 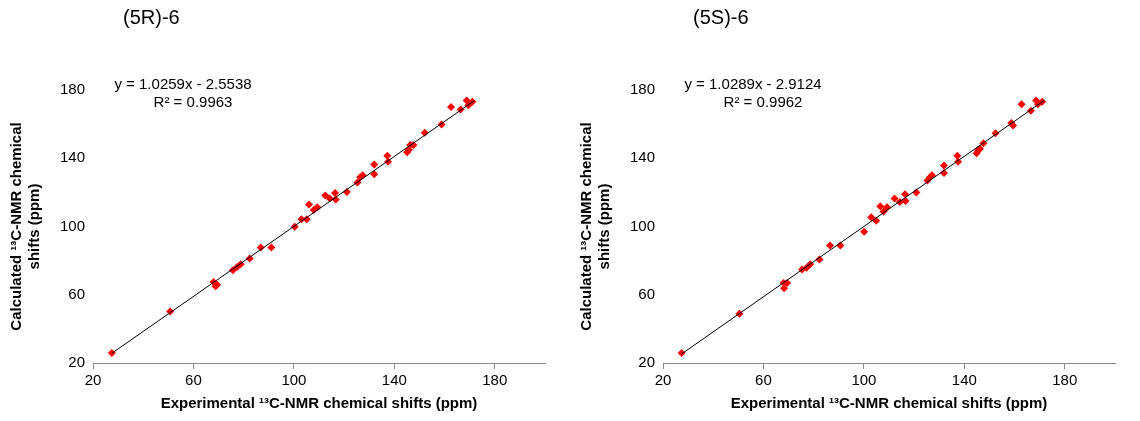 What do you see at coordinates (753, 83) in the screenshot?
I see `annotation: y = 1.0289x - 2.9124` at bounding box center [753, 83].